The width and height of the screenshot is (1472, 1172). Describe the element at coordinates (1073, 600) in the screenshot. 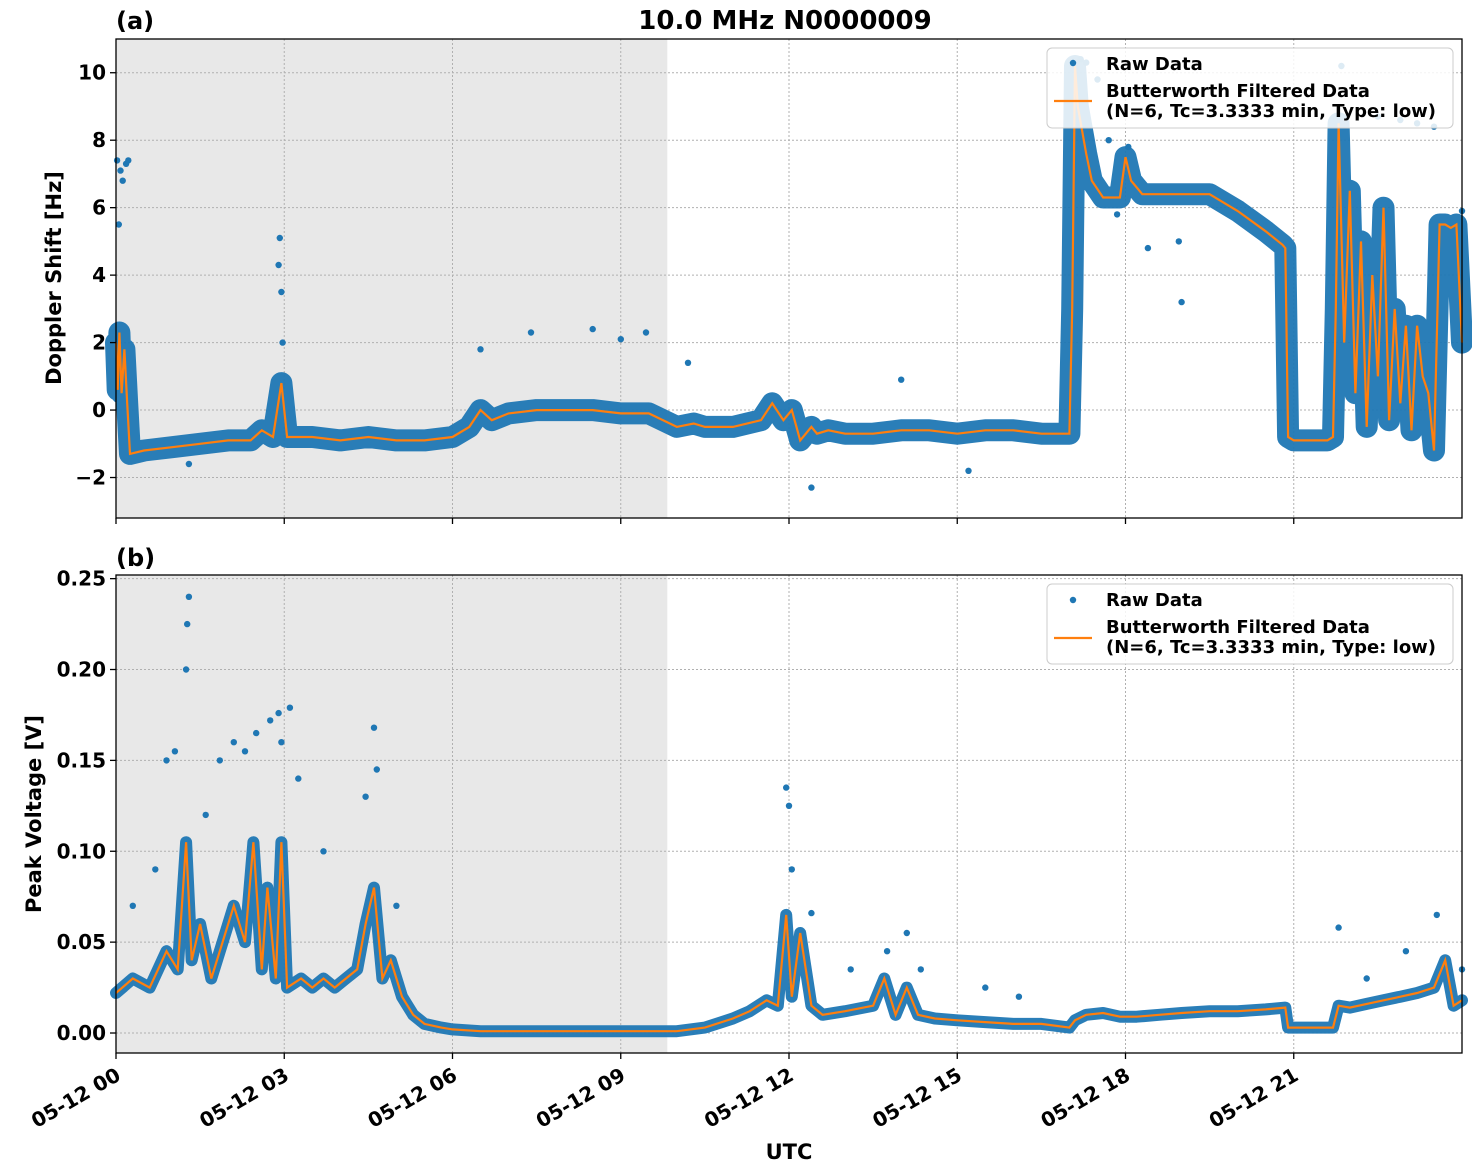

I see `legend-raw-marker-b` at that location.